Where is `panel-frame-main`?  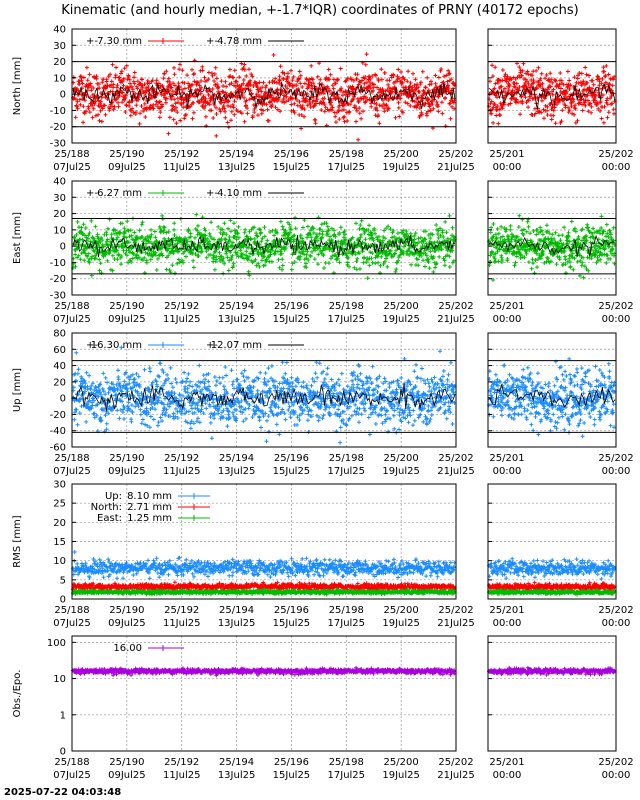 panel-frame-main is located at coordinates (264, 86).